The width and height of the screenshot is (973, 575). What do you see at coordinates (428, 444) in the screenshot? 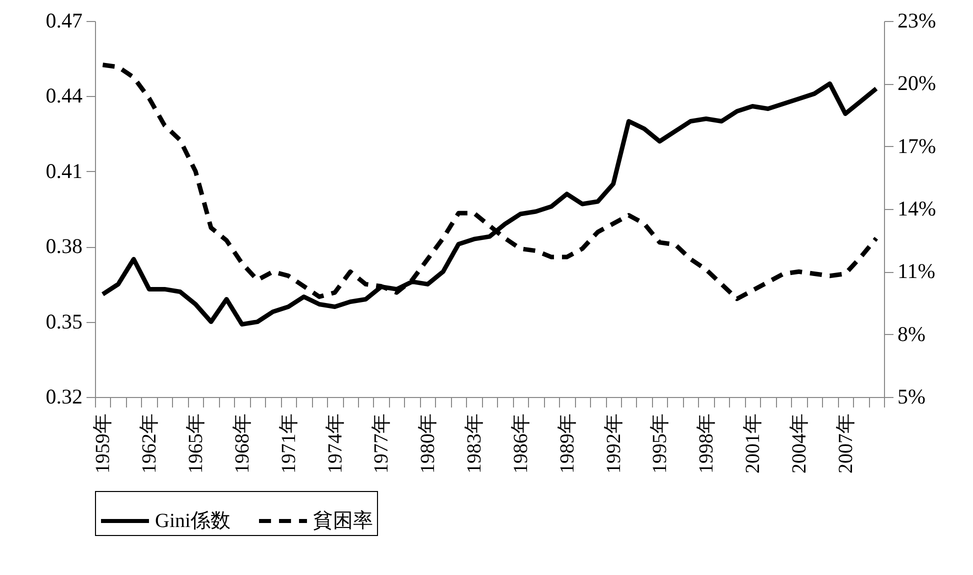
I see `x-tick-label: 1980年` at bounding box center [428, 444].